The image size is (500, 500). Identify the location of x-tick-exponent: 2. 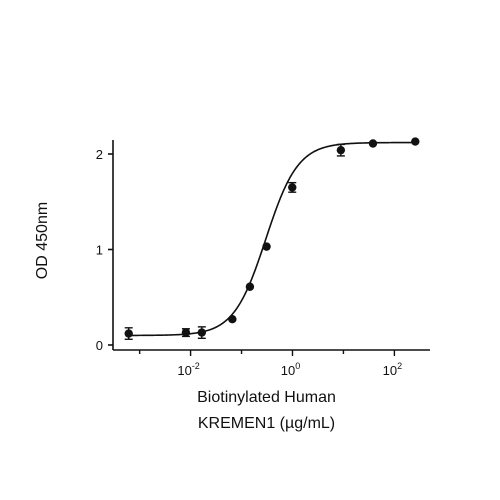
(399, 366).